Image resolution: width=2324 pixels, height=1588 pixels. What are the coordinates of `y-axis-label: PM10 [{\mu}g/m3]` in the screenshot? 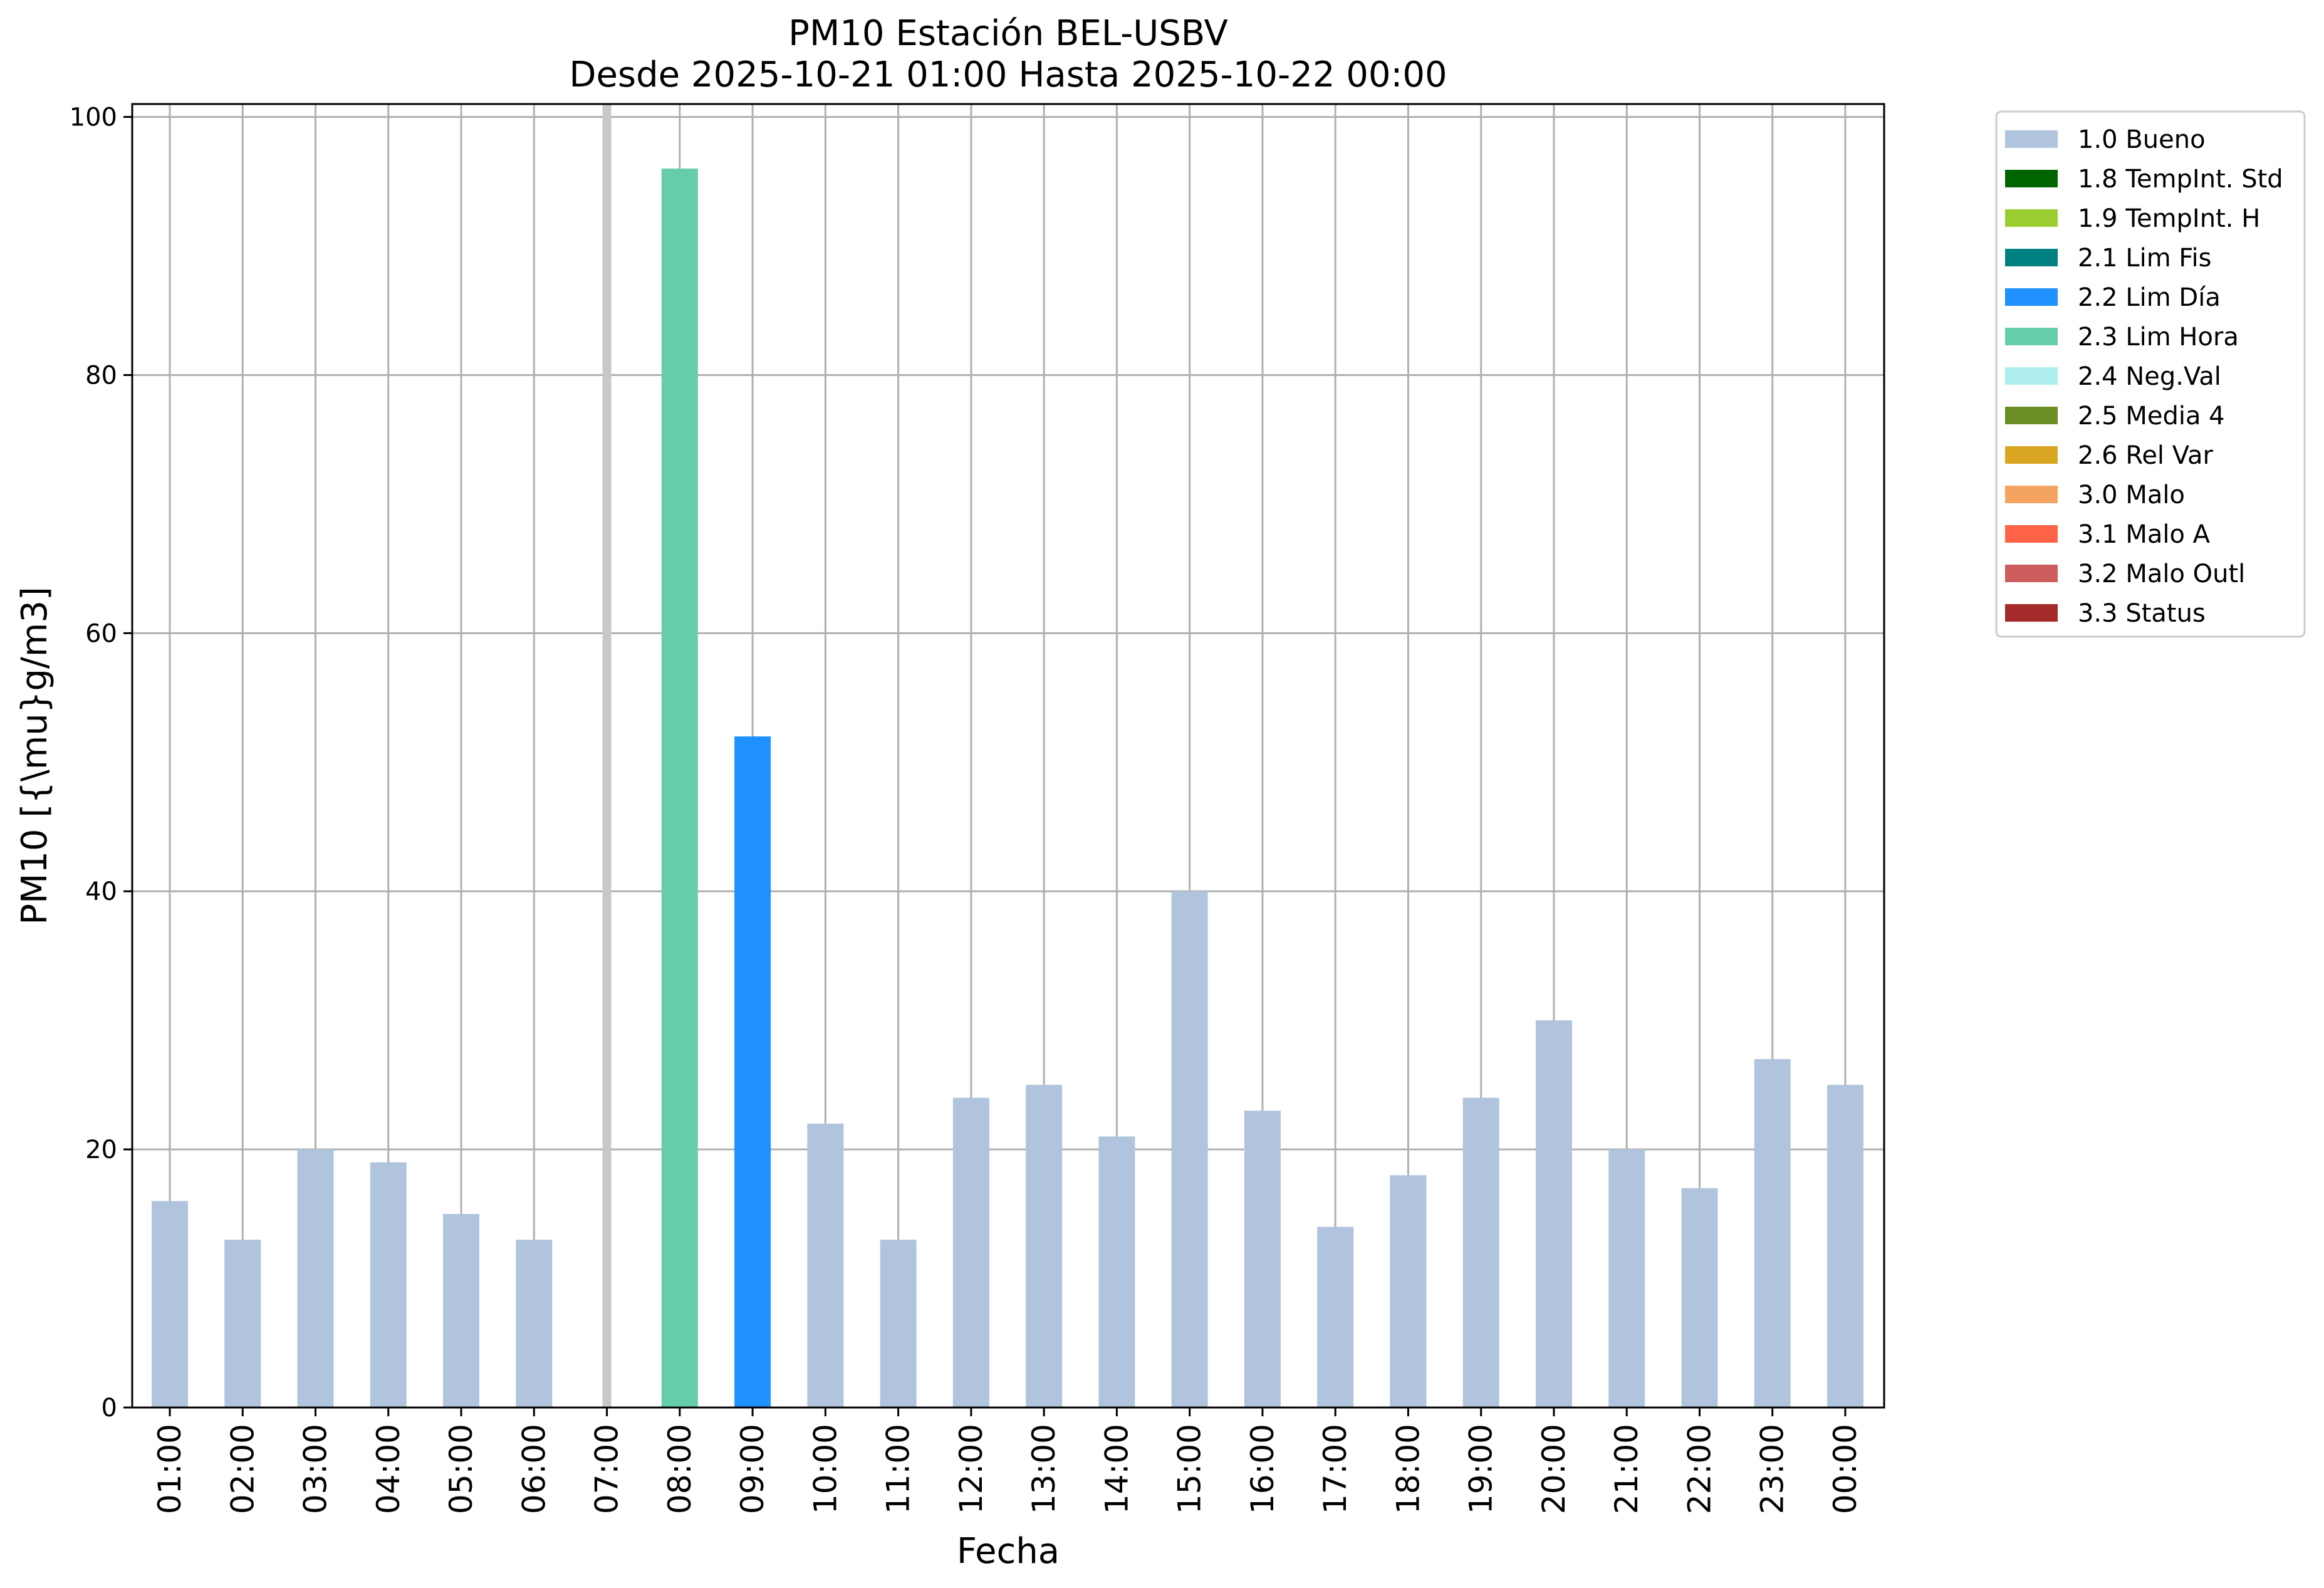 It's located at (34, 756).